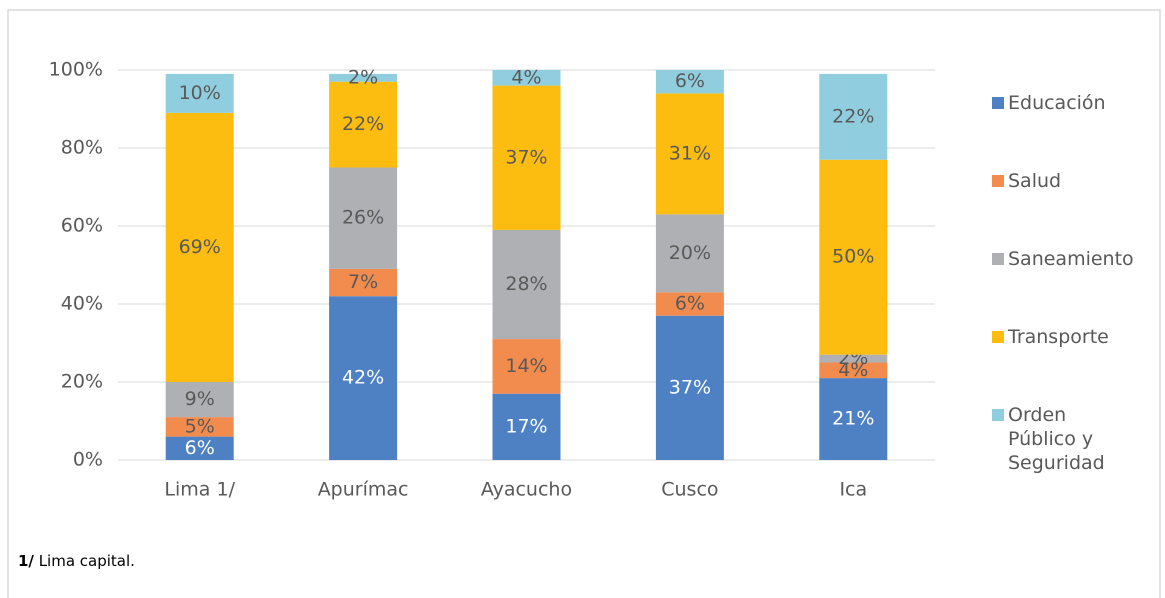 This screenshot has height=598, width=1165. Describe the element at coordinates (76, 70) in the screenshot. I see `y-tick-label: 100%` at that location.